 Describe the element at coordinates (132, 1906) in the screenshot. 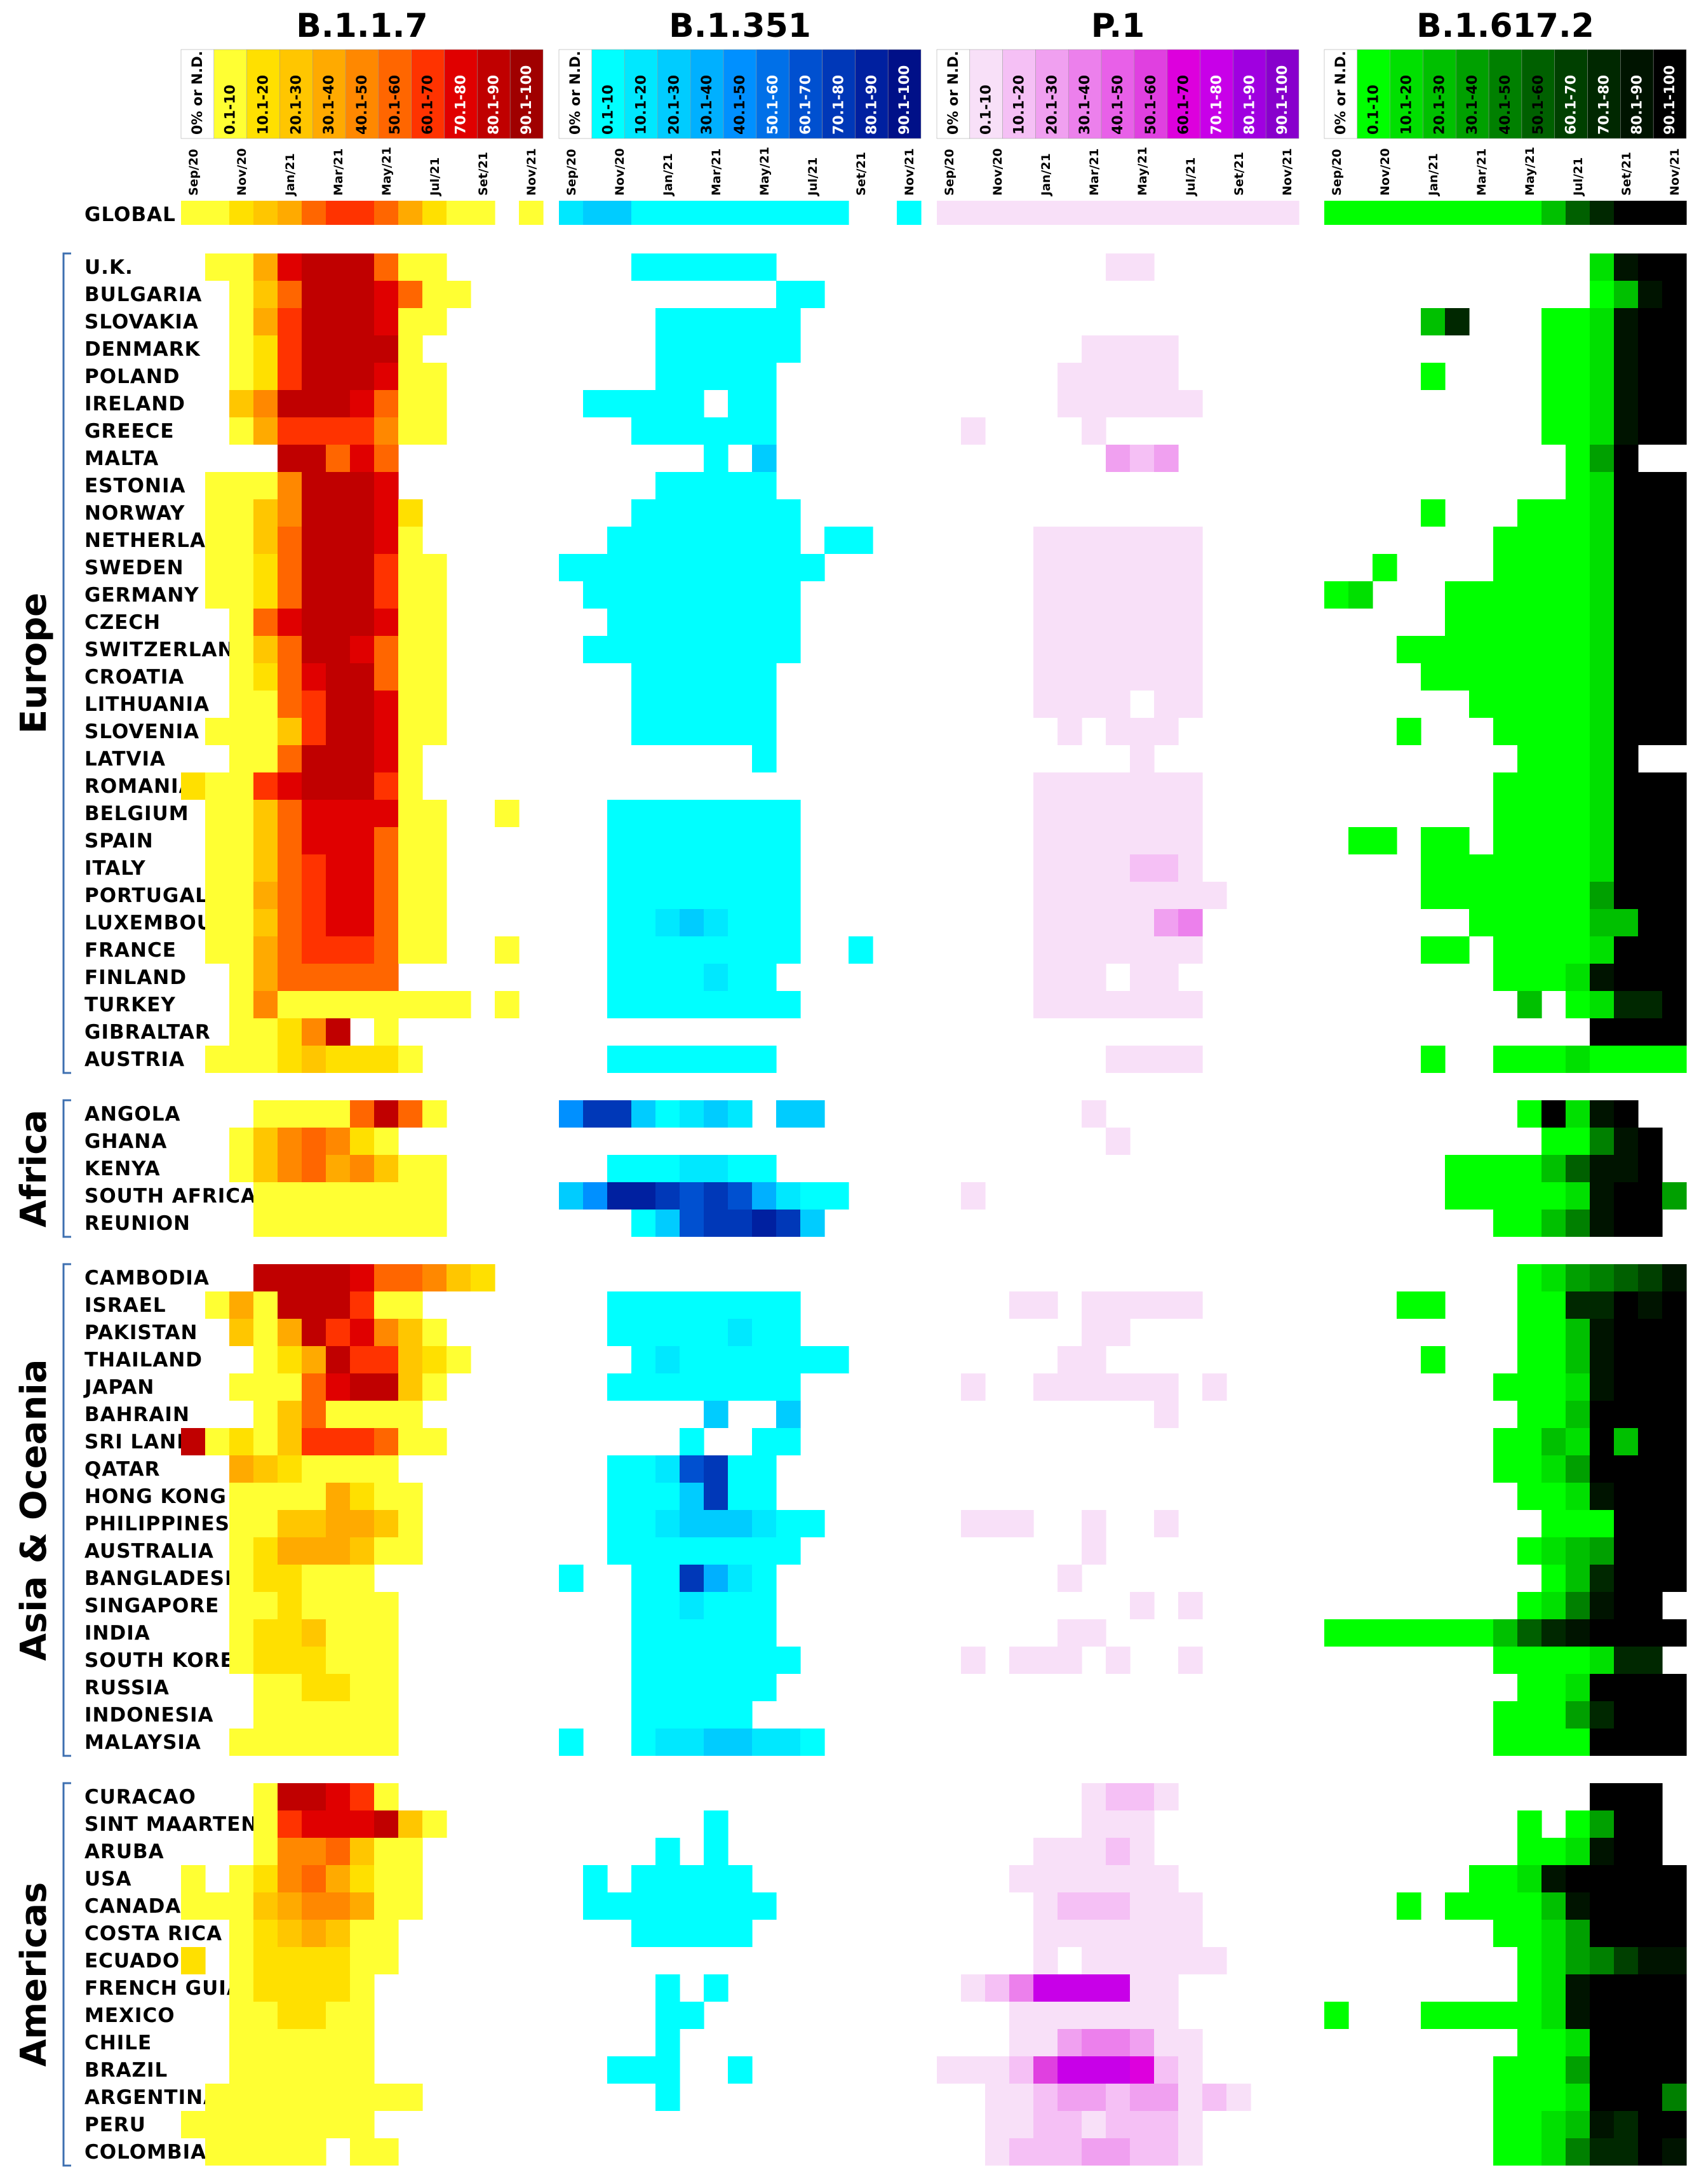

I see `row-label-canada: CANADA` at that location.